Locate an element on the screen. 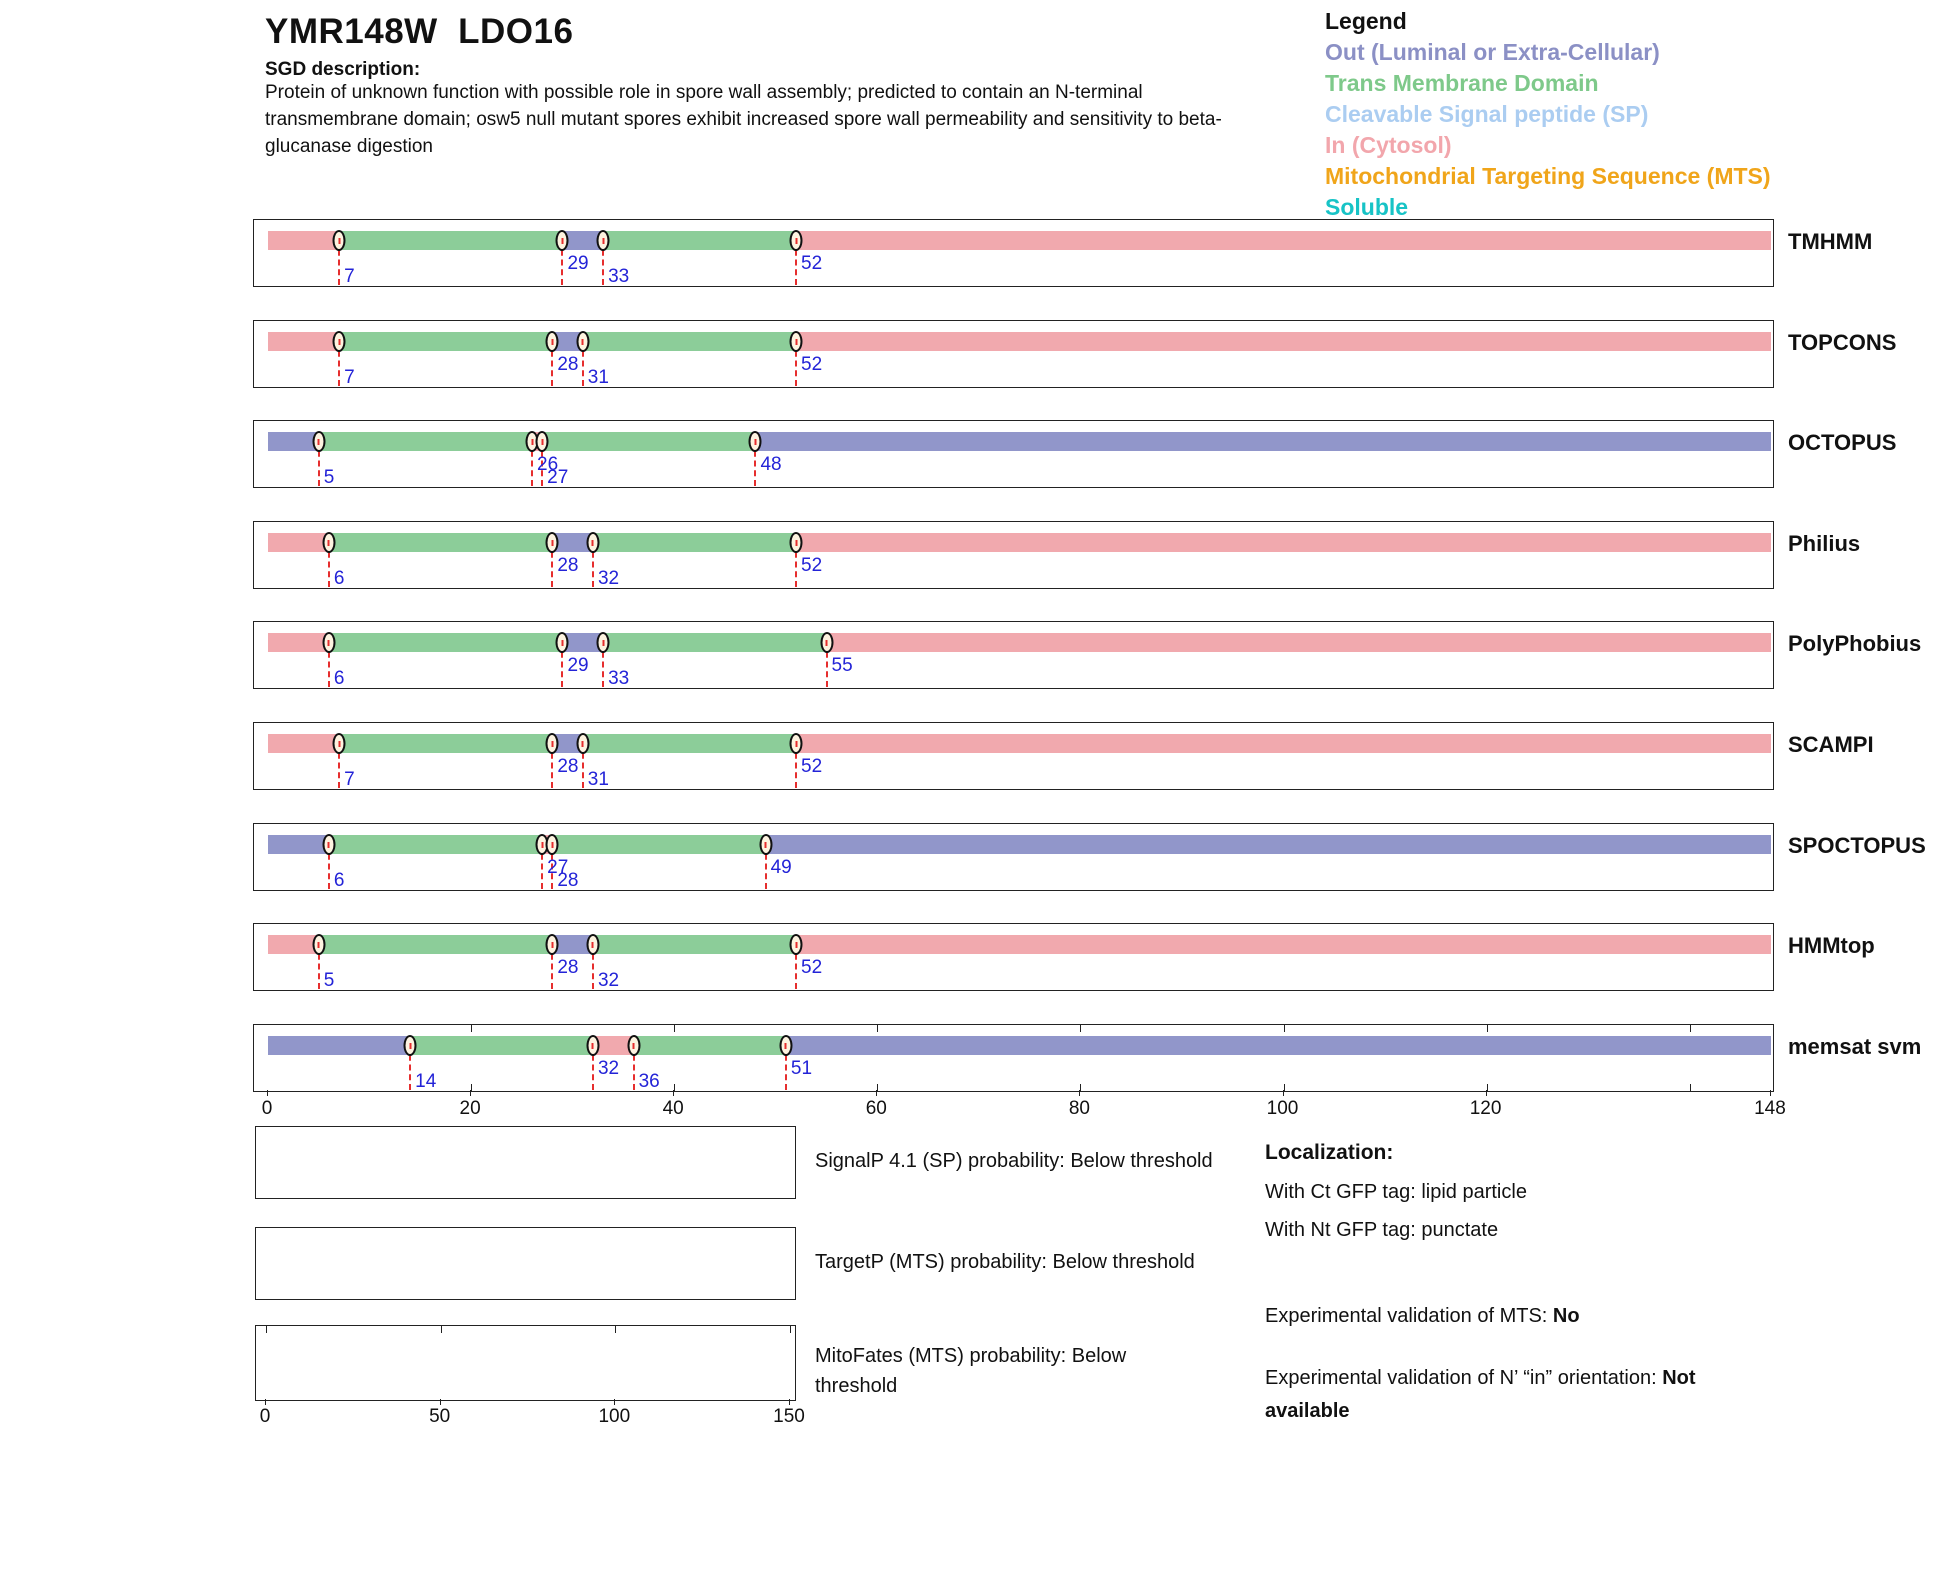  legend-item-mts: Mitochondrial Targeting Sequence (MTS) is located at coordinates (1548, 176).